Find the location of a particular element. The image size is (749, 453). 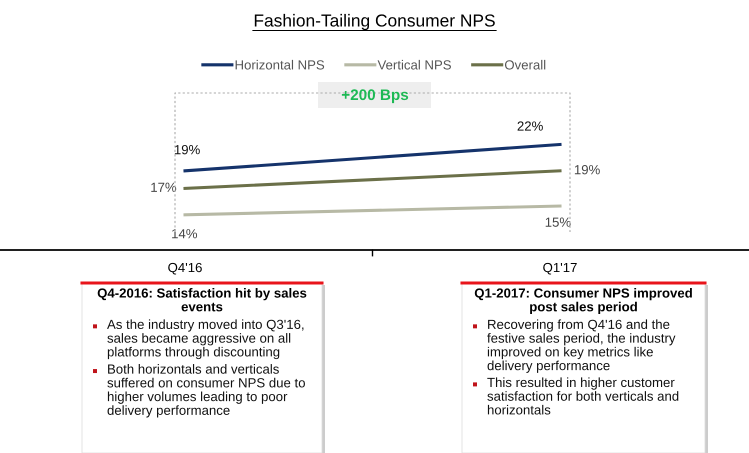

data-label: 15% is located at coordinates (558, 222).